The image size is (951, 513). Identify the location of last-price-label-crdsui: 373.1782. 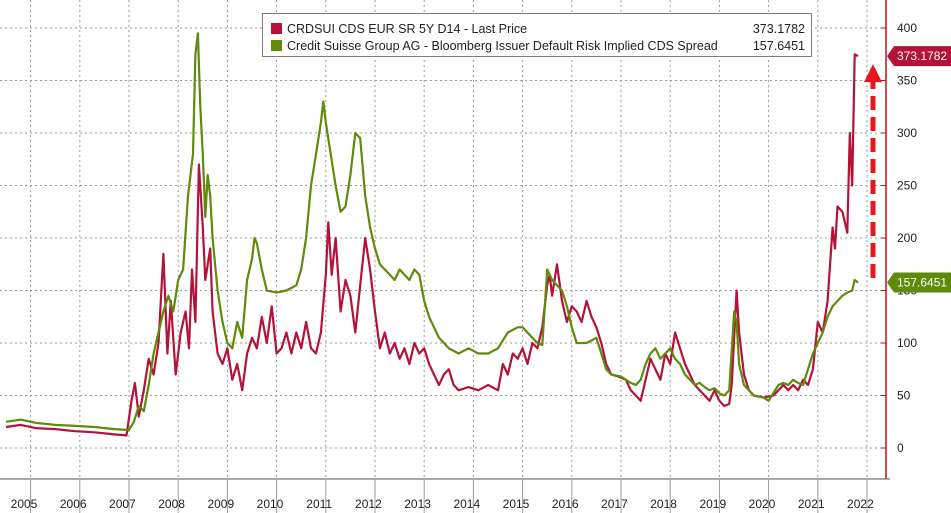
(919, 56).